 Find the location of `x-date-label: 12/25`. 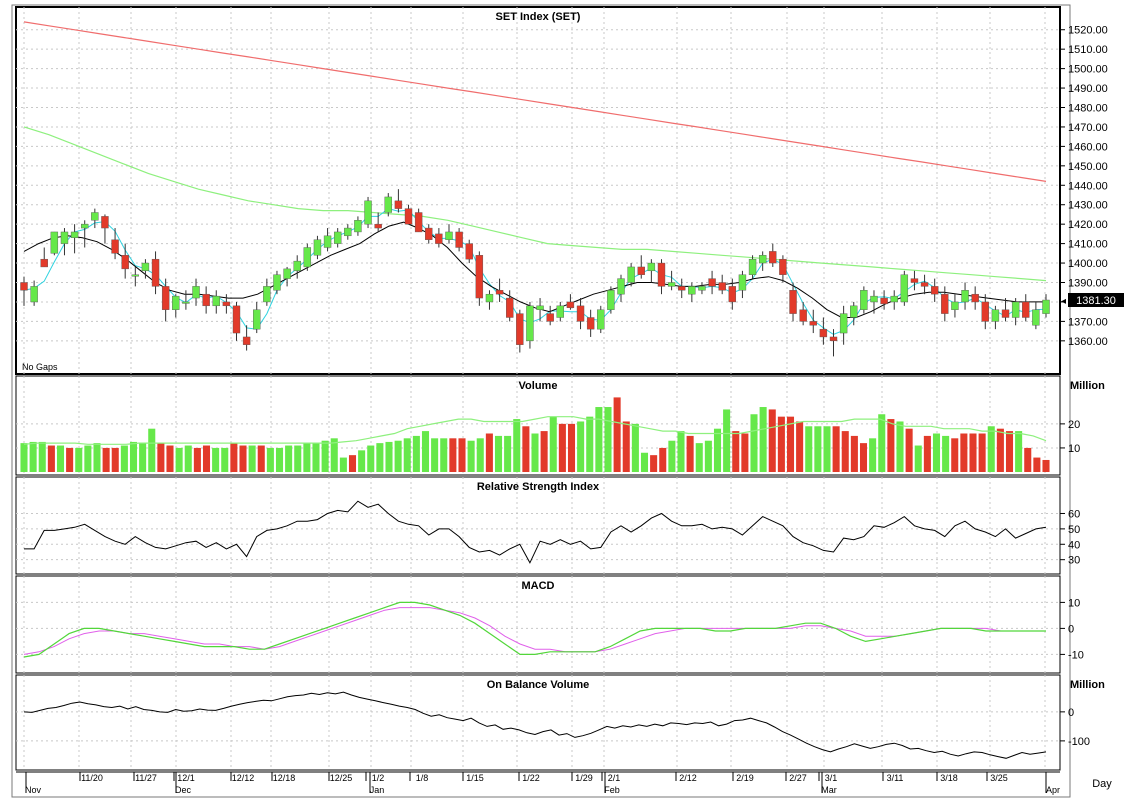

x-date-label: 12/25 is located at coordinates (341, 778).